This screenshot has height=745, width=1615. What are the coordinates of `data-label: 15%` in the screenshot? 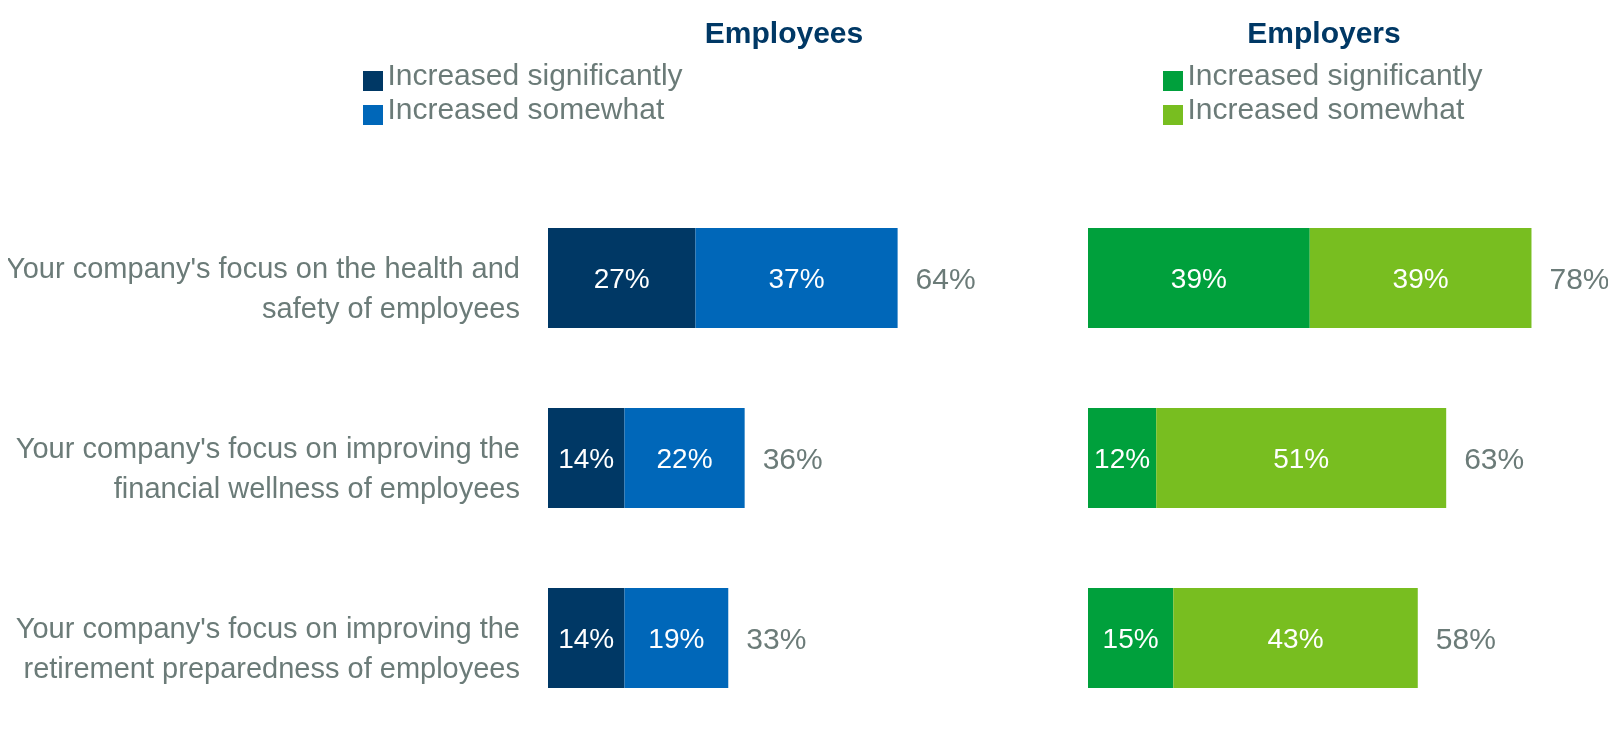 It's located at (1130, 638).